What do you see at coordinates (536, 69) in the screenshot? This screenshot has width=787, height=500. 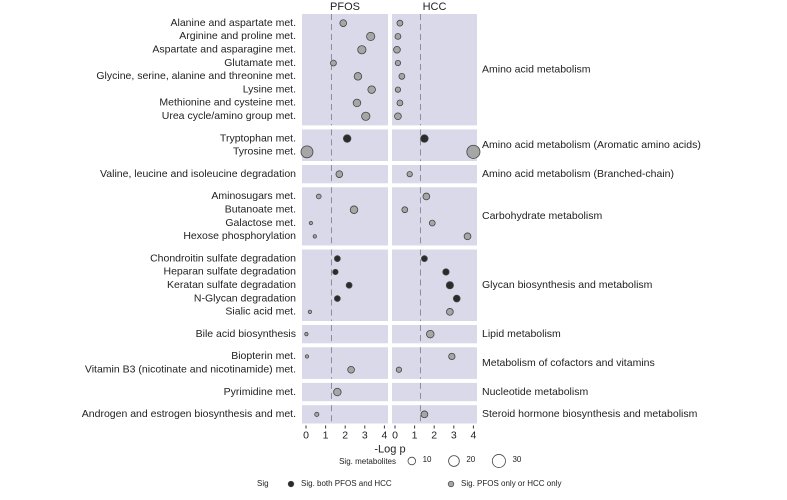 I see `group-label: Amino acid metabolism` at bounding box center [536, 69].